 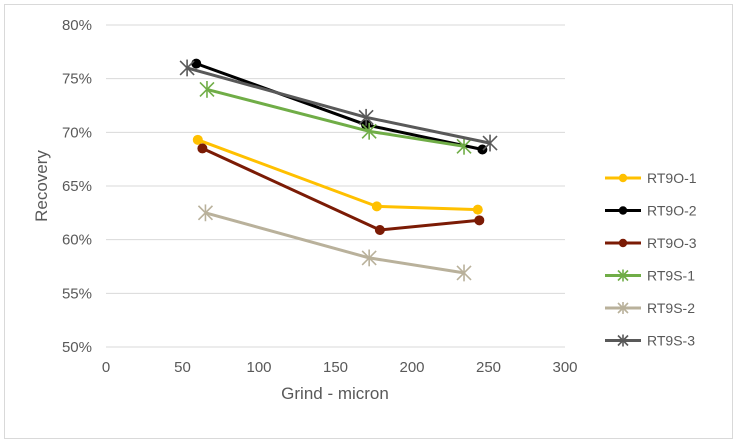 What do you see at coordinates (651, 259) in the screenshot?
I see `legend: RT9O-1 RT9O-2 RT9O-3 RT9S-1 RT9S-2 RT9S-3` at bounding box center [651, 259].